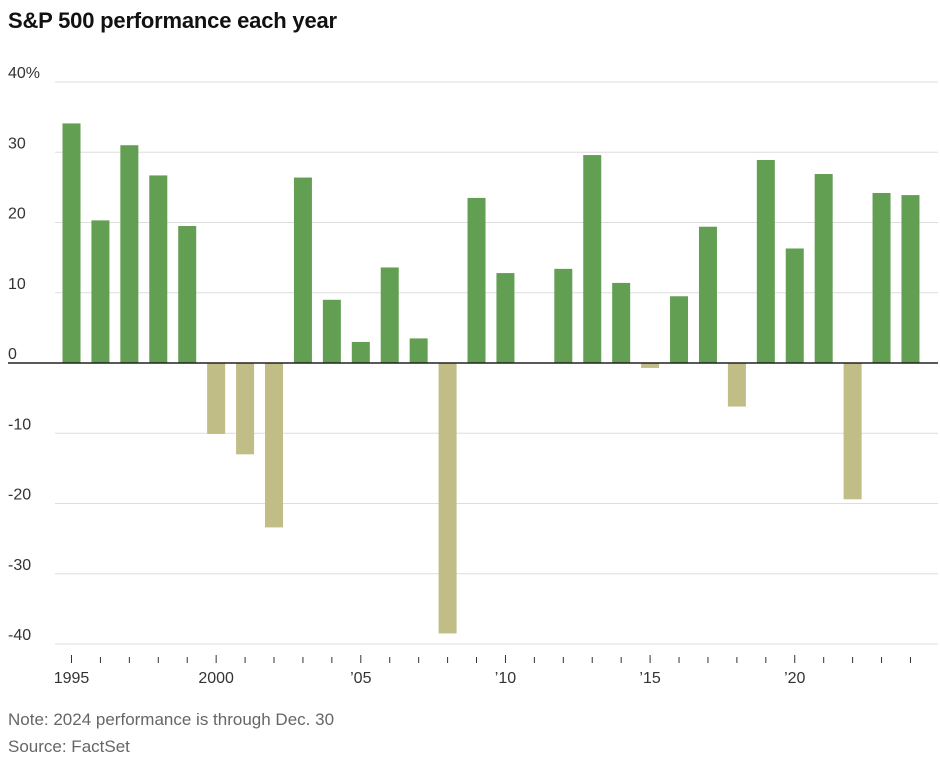 This screenshot has width=940, height=760. What do you see at coordinates (72, 678) in the screenshot?
I see `x-tick-label: 1995` at bounding box center [72, 678].